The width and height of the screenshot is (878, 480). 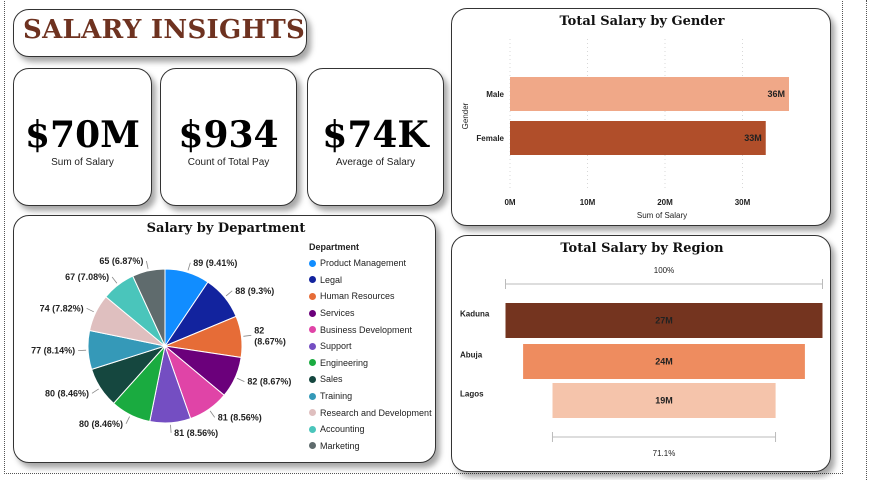 What do you see at coordinates (490, 138) in the screenshot?
I see `y-category-label: Female` at bounding box center [490, 138].